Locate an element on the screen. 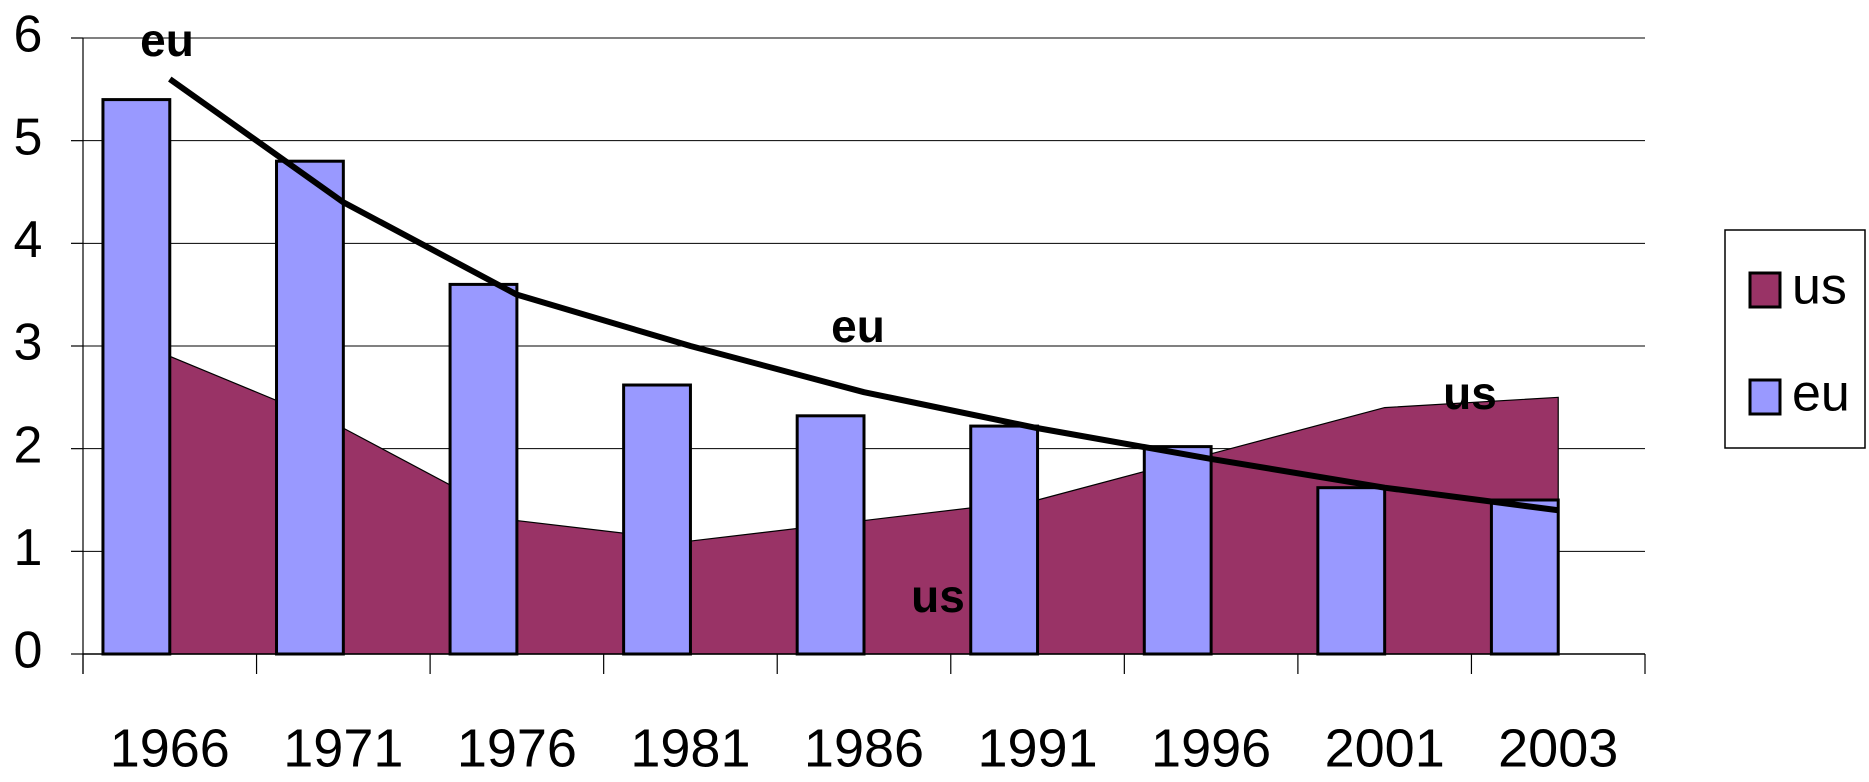  x-tick-label: 1991 is located at coordinates (1037, 748).